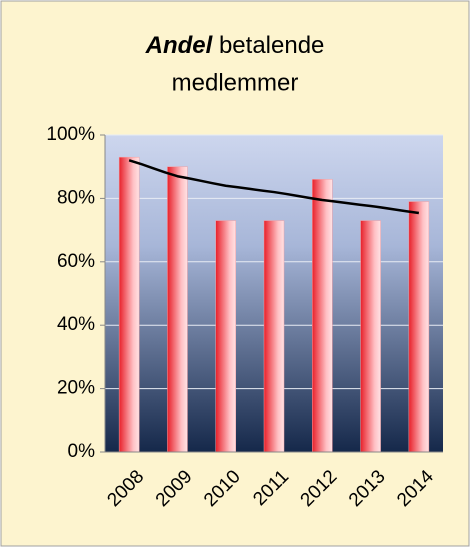 Image resolution: width=470 pixels, height=547 pixels. What do you see at coordinates (76, 197) in the screenshot?
I see `y-tick-label: 80%` at bounding box center [76, 197].